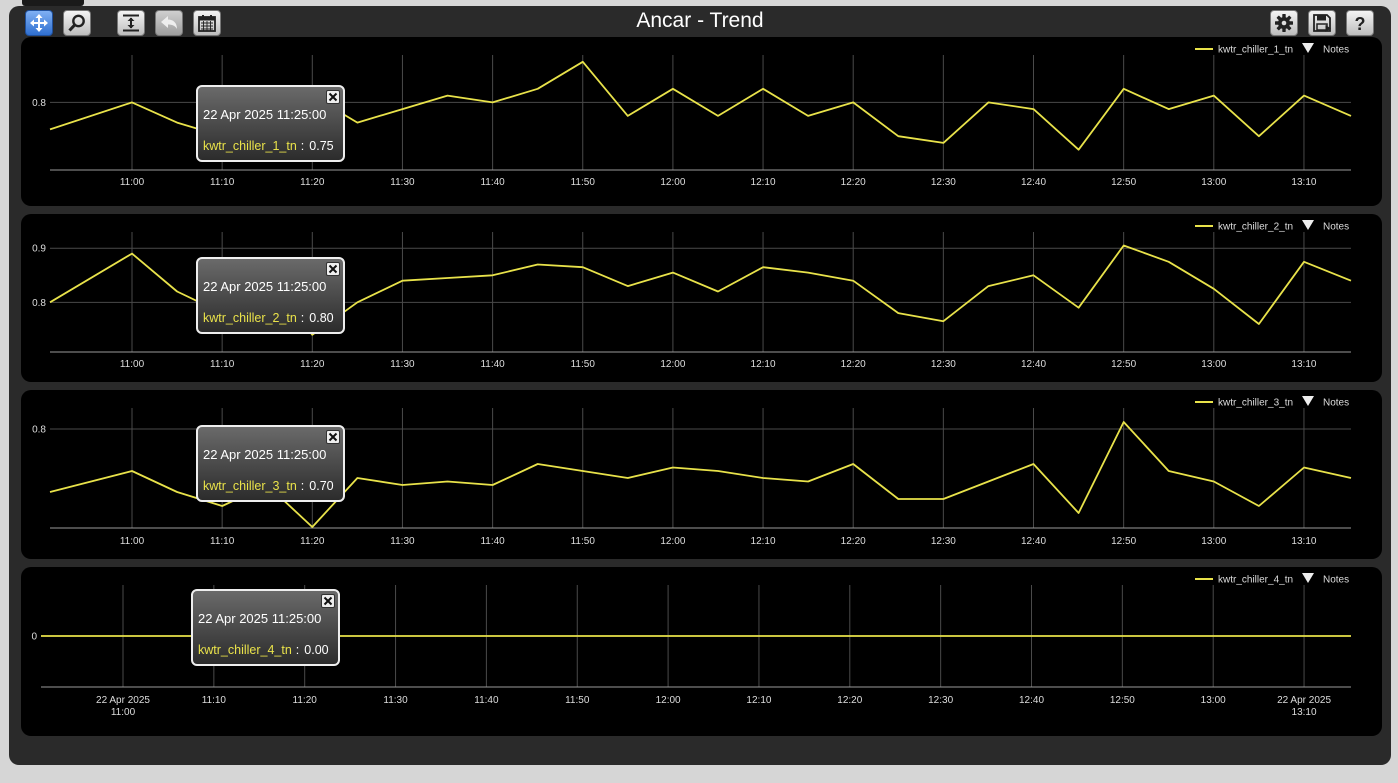 This screenshot has width=1398, height=783. I want to click on help-button: ?, so click(1360, 23).